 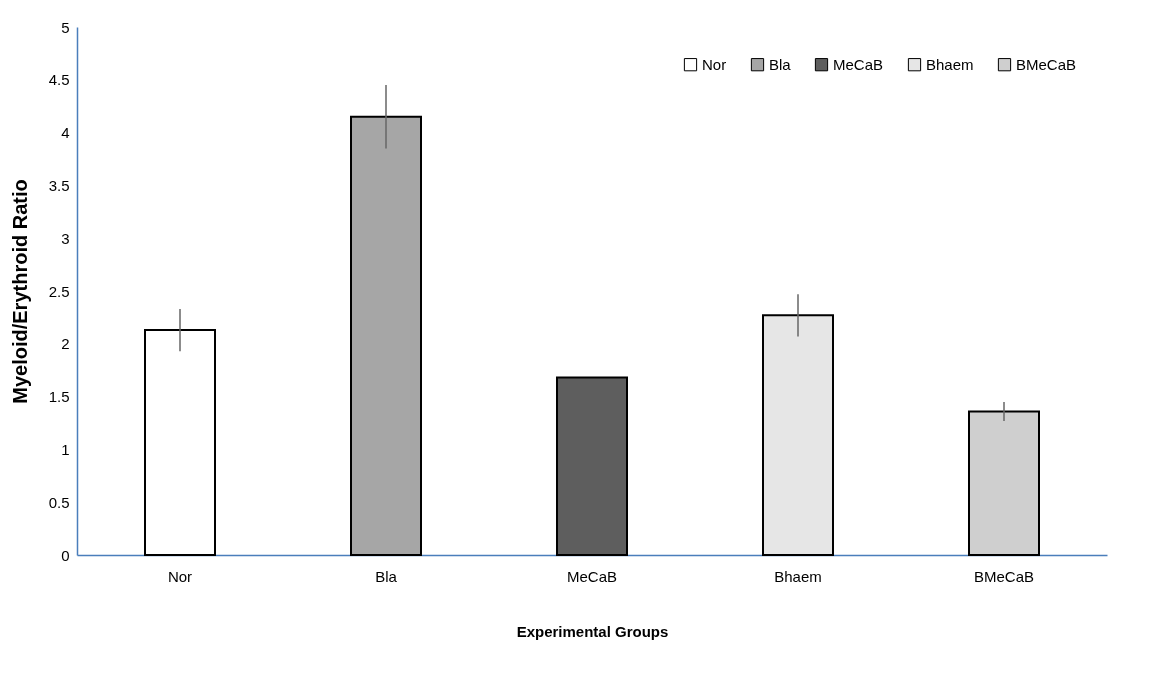 What do you see at coordinates (950, 64) in the screenshot?
I see `legend-label: Bhaem` at bounding box center [950, 64].